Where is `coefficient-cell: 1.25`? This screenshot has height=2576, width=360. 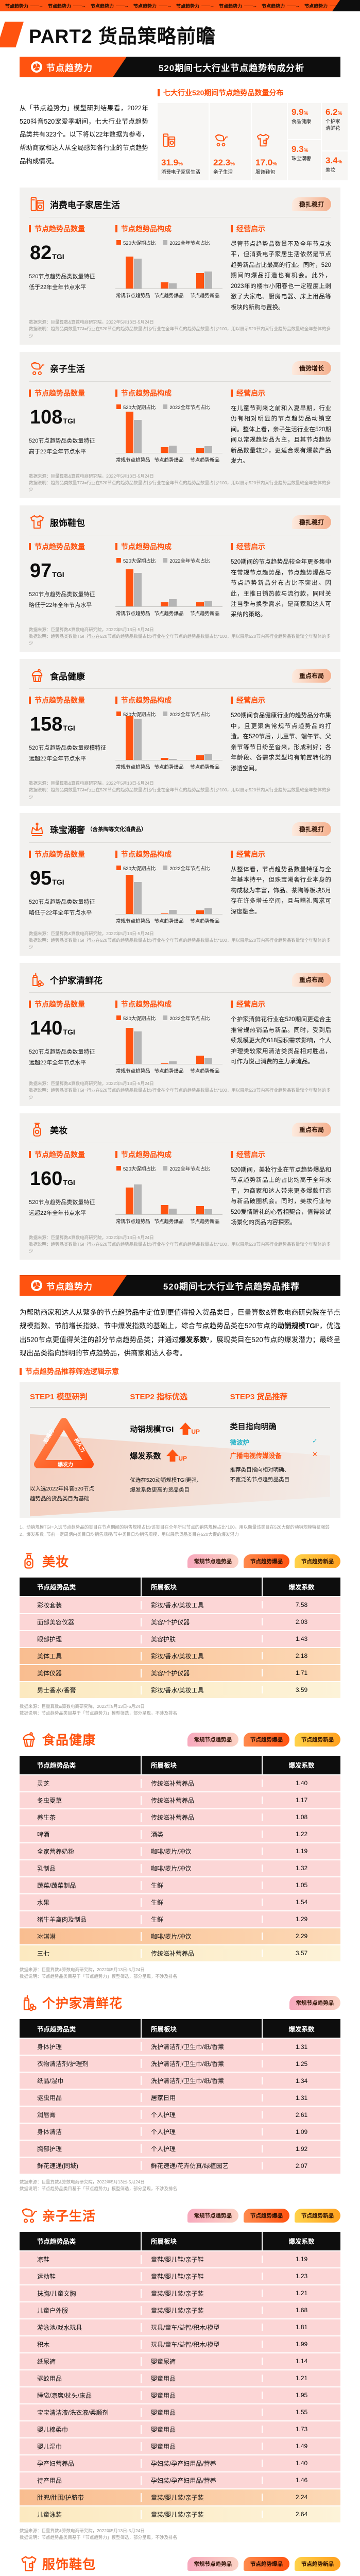
coefficient-cell: 1.25 is located at coordinates (301, 2063).